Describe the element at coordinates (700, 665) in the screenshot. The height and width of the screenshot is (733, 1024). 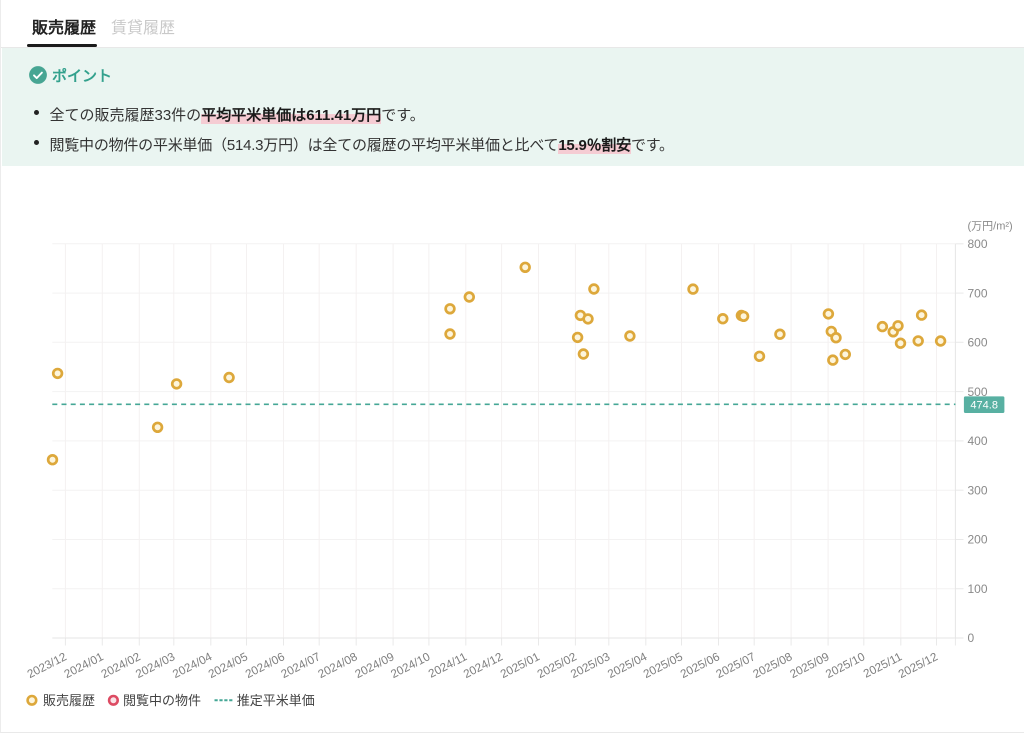
I see `svg-text: 2025/06` at that location.